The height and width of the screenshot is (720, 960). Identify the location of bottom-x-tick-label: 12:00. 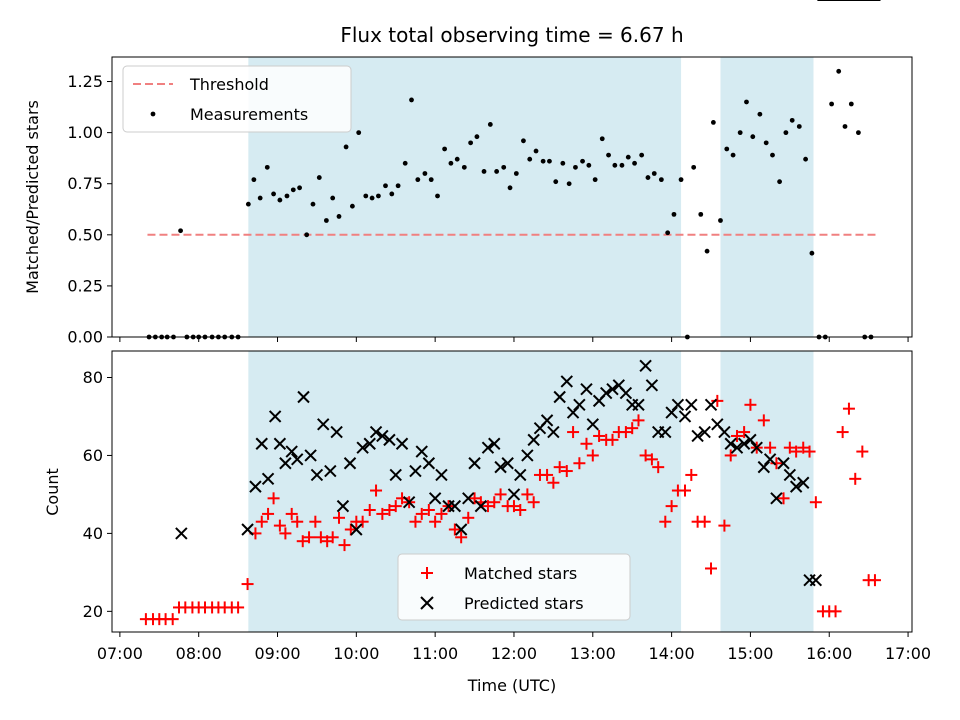
(514, 653).